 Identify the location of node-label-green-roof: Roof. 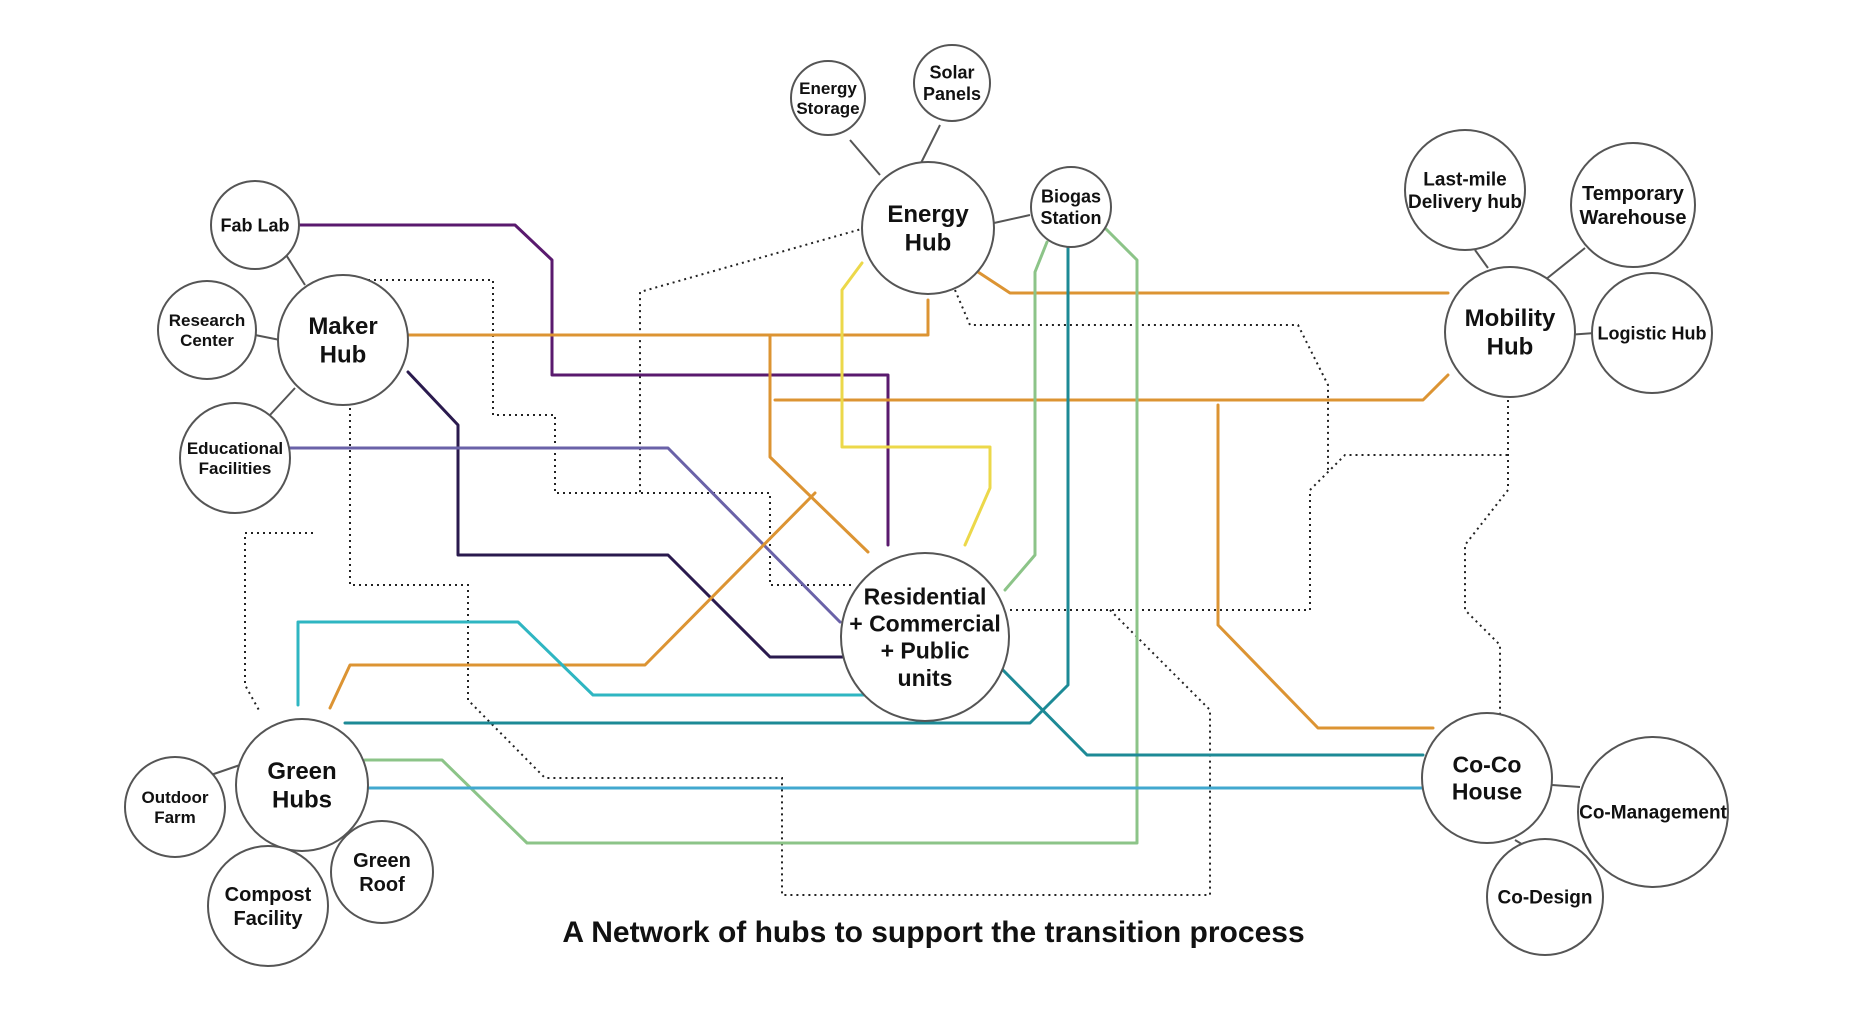
(382, 885).